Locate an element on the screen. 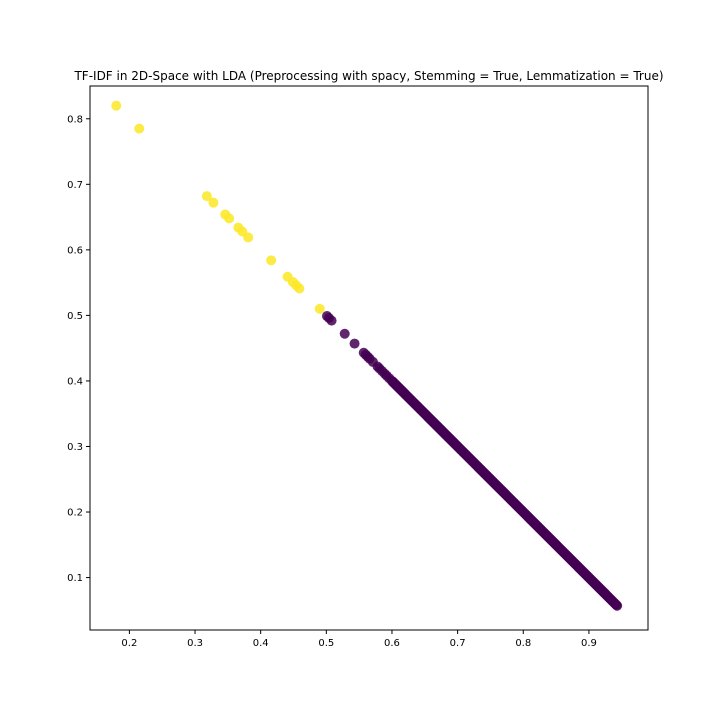  y-tick-label: 0.8 is located at coordinates (75, 119).